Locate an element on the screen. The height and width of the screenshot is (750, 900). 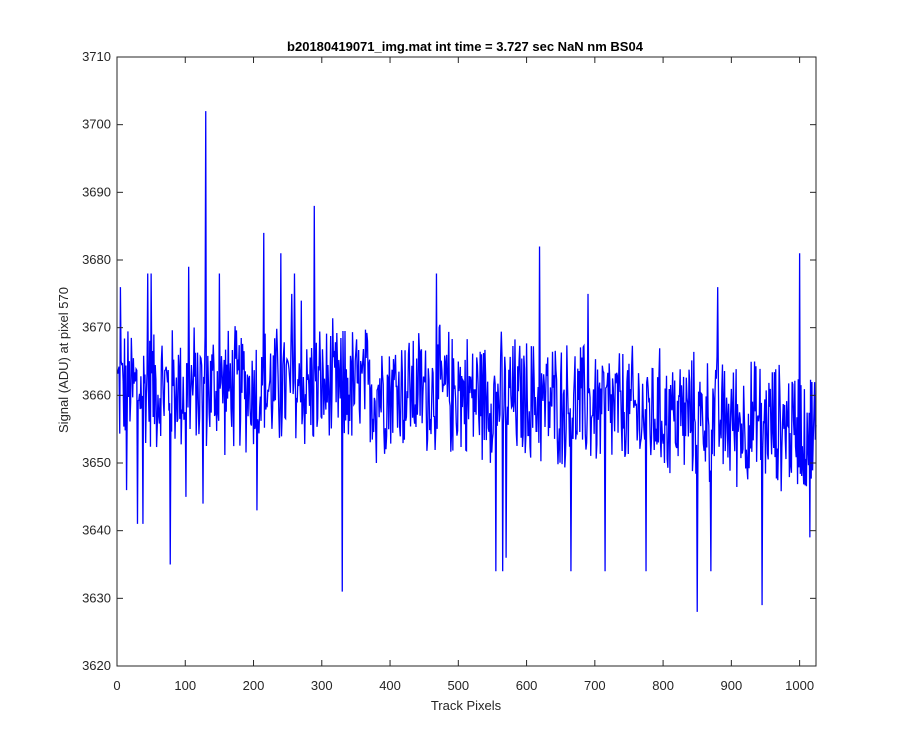
x-tick-label: 900 is located at coordinates (732, 685).